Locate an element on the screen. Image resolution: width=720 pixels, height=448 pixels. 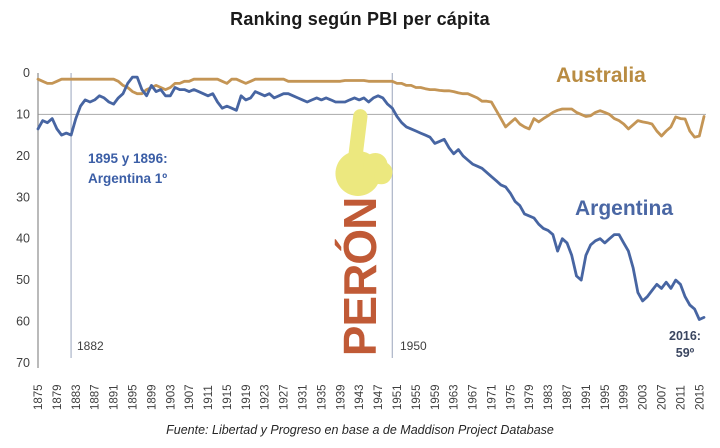
x-tick-label: 1971 is located at coordinates (492, 397).